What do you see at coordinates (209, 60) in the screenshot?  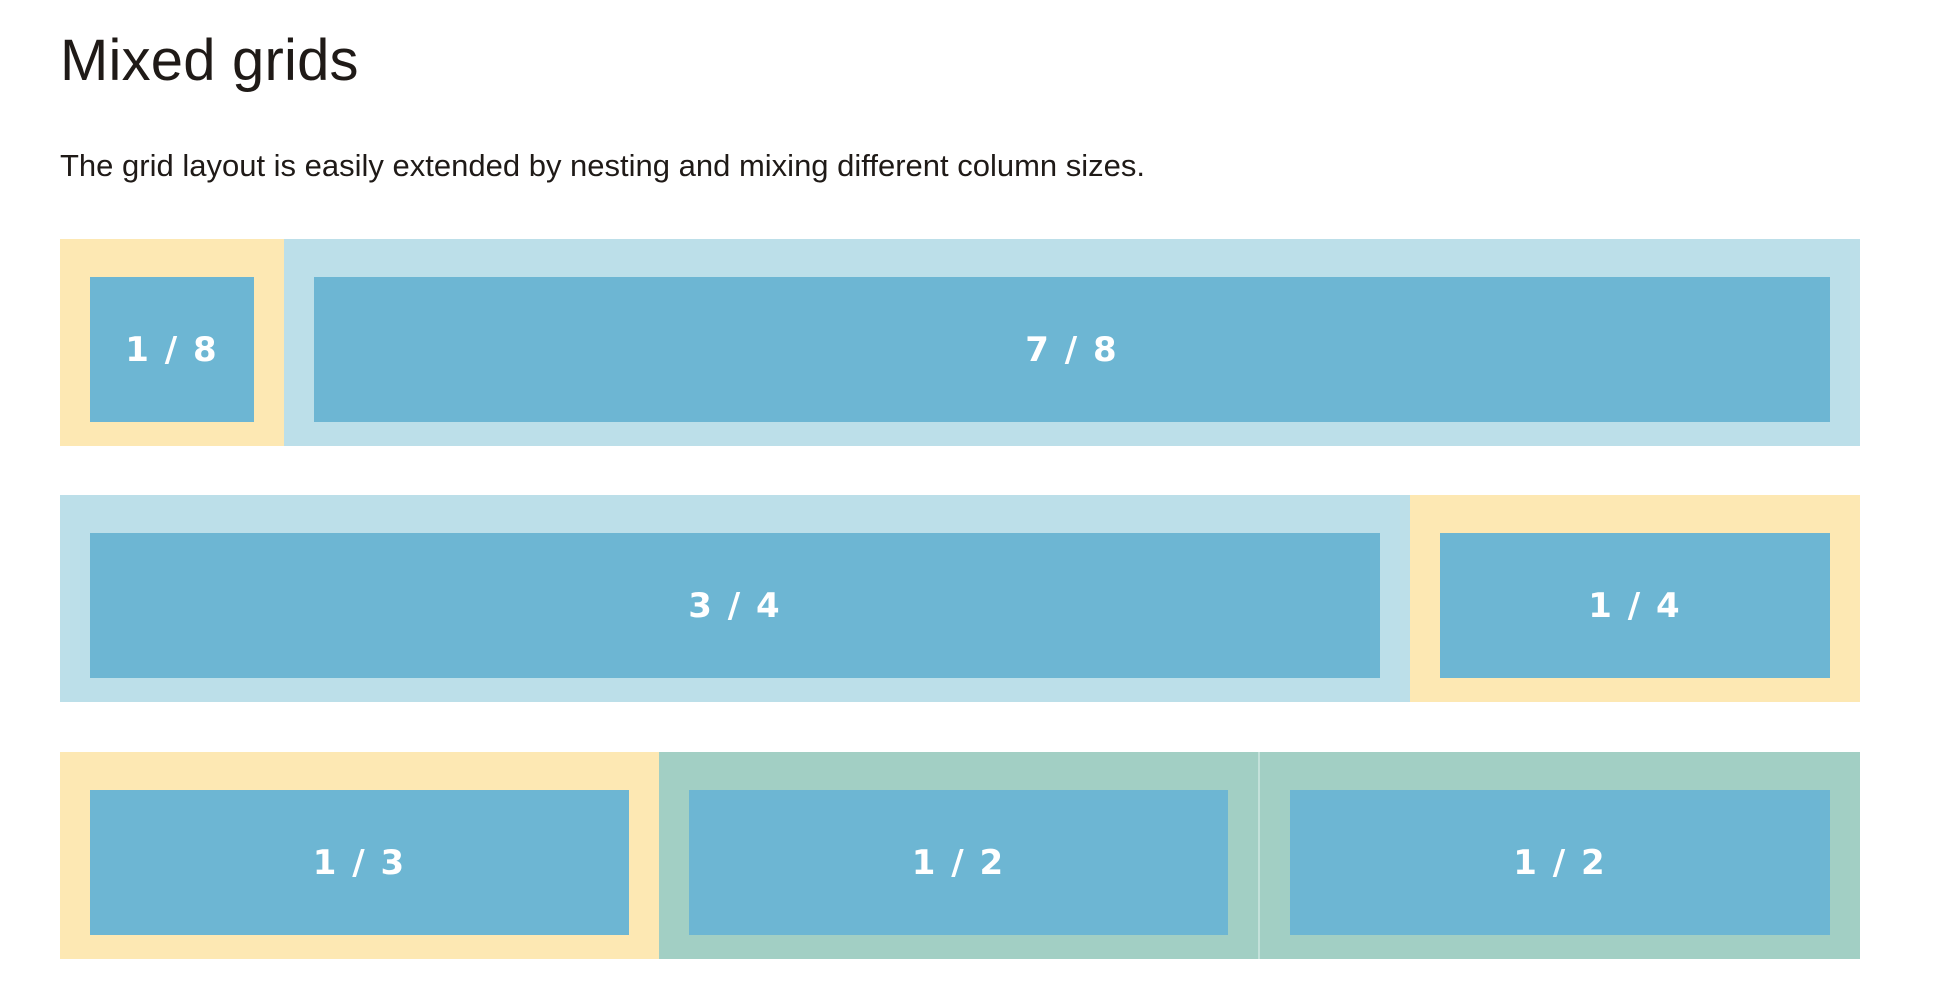 I see `page-title: Mixed grids` at bounding box center [209, 60].